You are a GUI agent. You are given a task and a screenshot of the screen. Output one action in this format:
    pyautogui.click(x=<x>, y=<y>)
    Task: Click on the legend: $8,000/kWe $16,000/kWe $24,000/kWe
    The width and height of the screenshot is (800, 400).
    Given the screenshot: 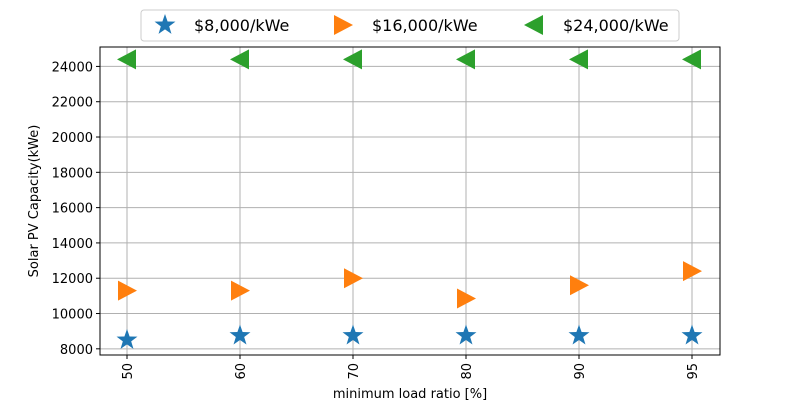 What is the action you would take?
    pyautogui.click(x=410, y=25)
    